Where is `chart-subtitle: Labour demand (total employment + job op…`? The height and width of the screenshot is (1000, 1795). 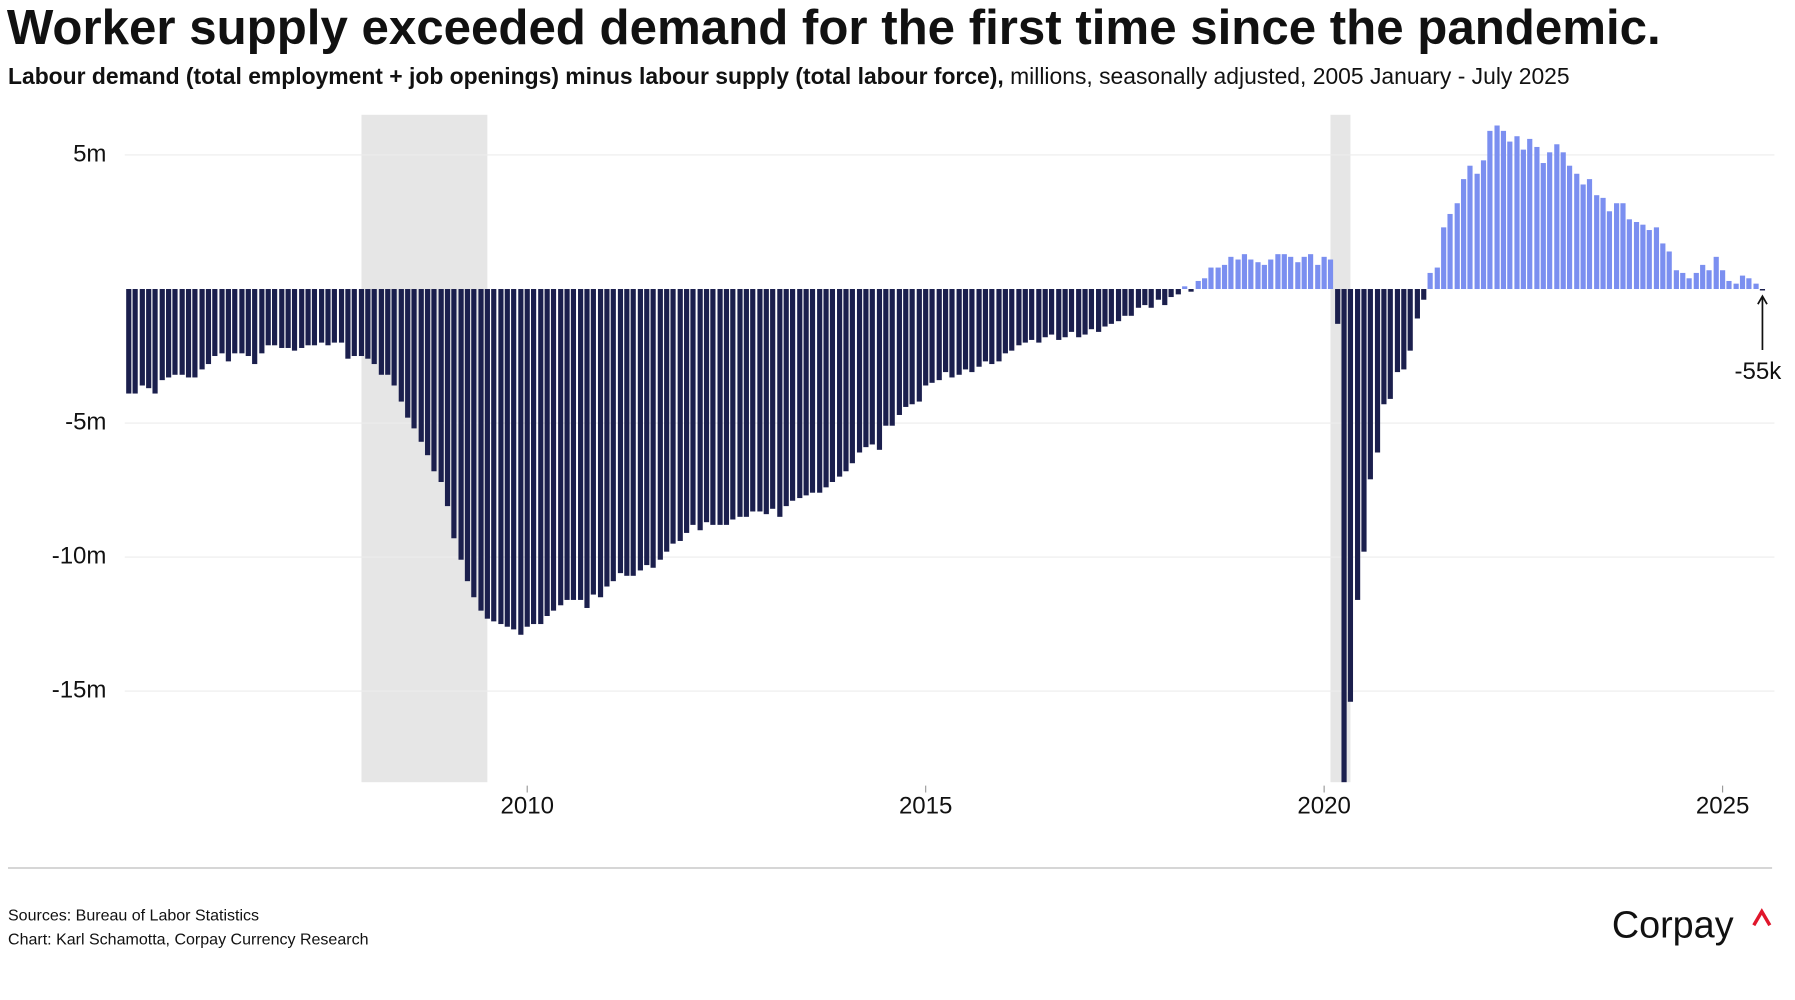 chart-subtitle: Labour demand (total employment + job op… is located at coordinates (789, 76).